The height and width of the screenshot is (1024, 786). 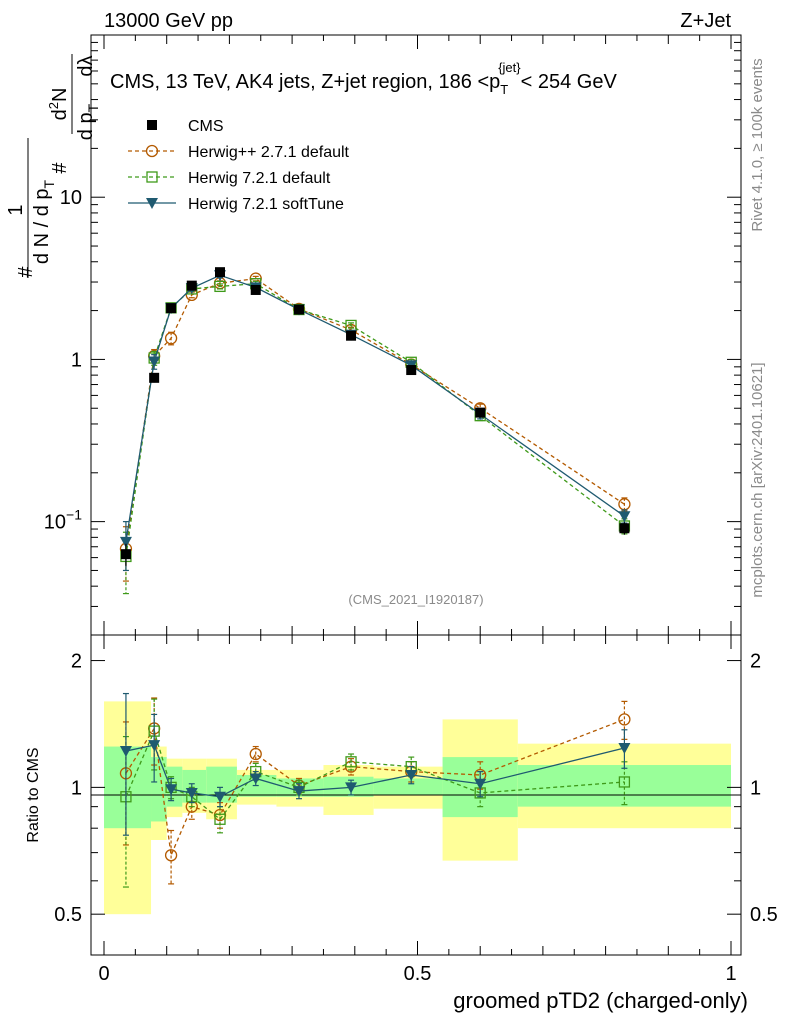 I want to click on y-label-denom-text: d N / d p, so click(x=42, y=226).